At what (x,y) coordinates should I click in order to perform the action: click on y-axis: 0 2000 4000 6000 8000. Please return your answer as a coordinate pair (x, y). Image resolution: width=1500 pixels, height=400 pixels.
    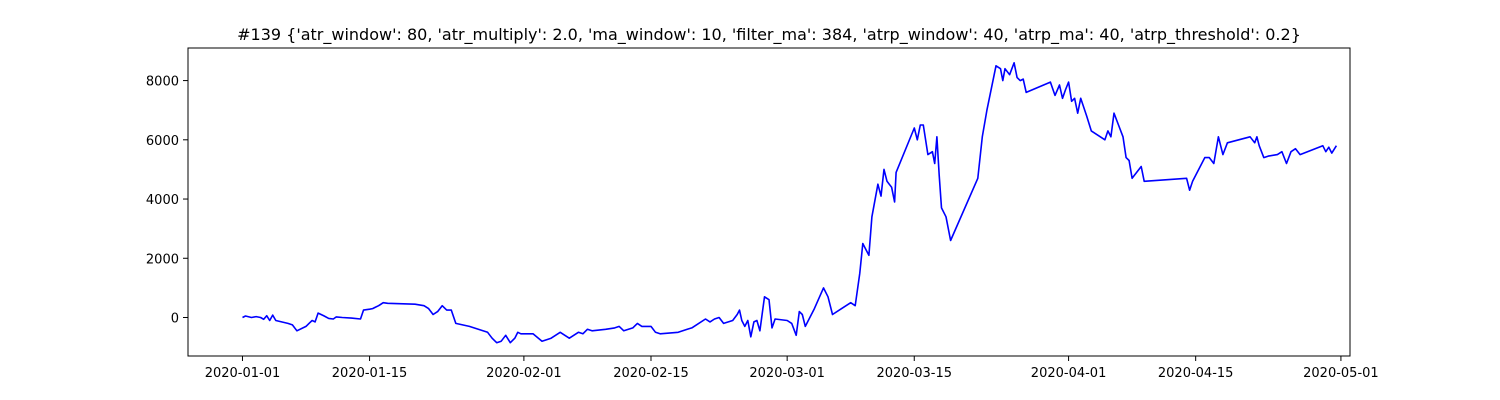
    Looking at the image, I should click on (167, 201).